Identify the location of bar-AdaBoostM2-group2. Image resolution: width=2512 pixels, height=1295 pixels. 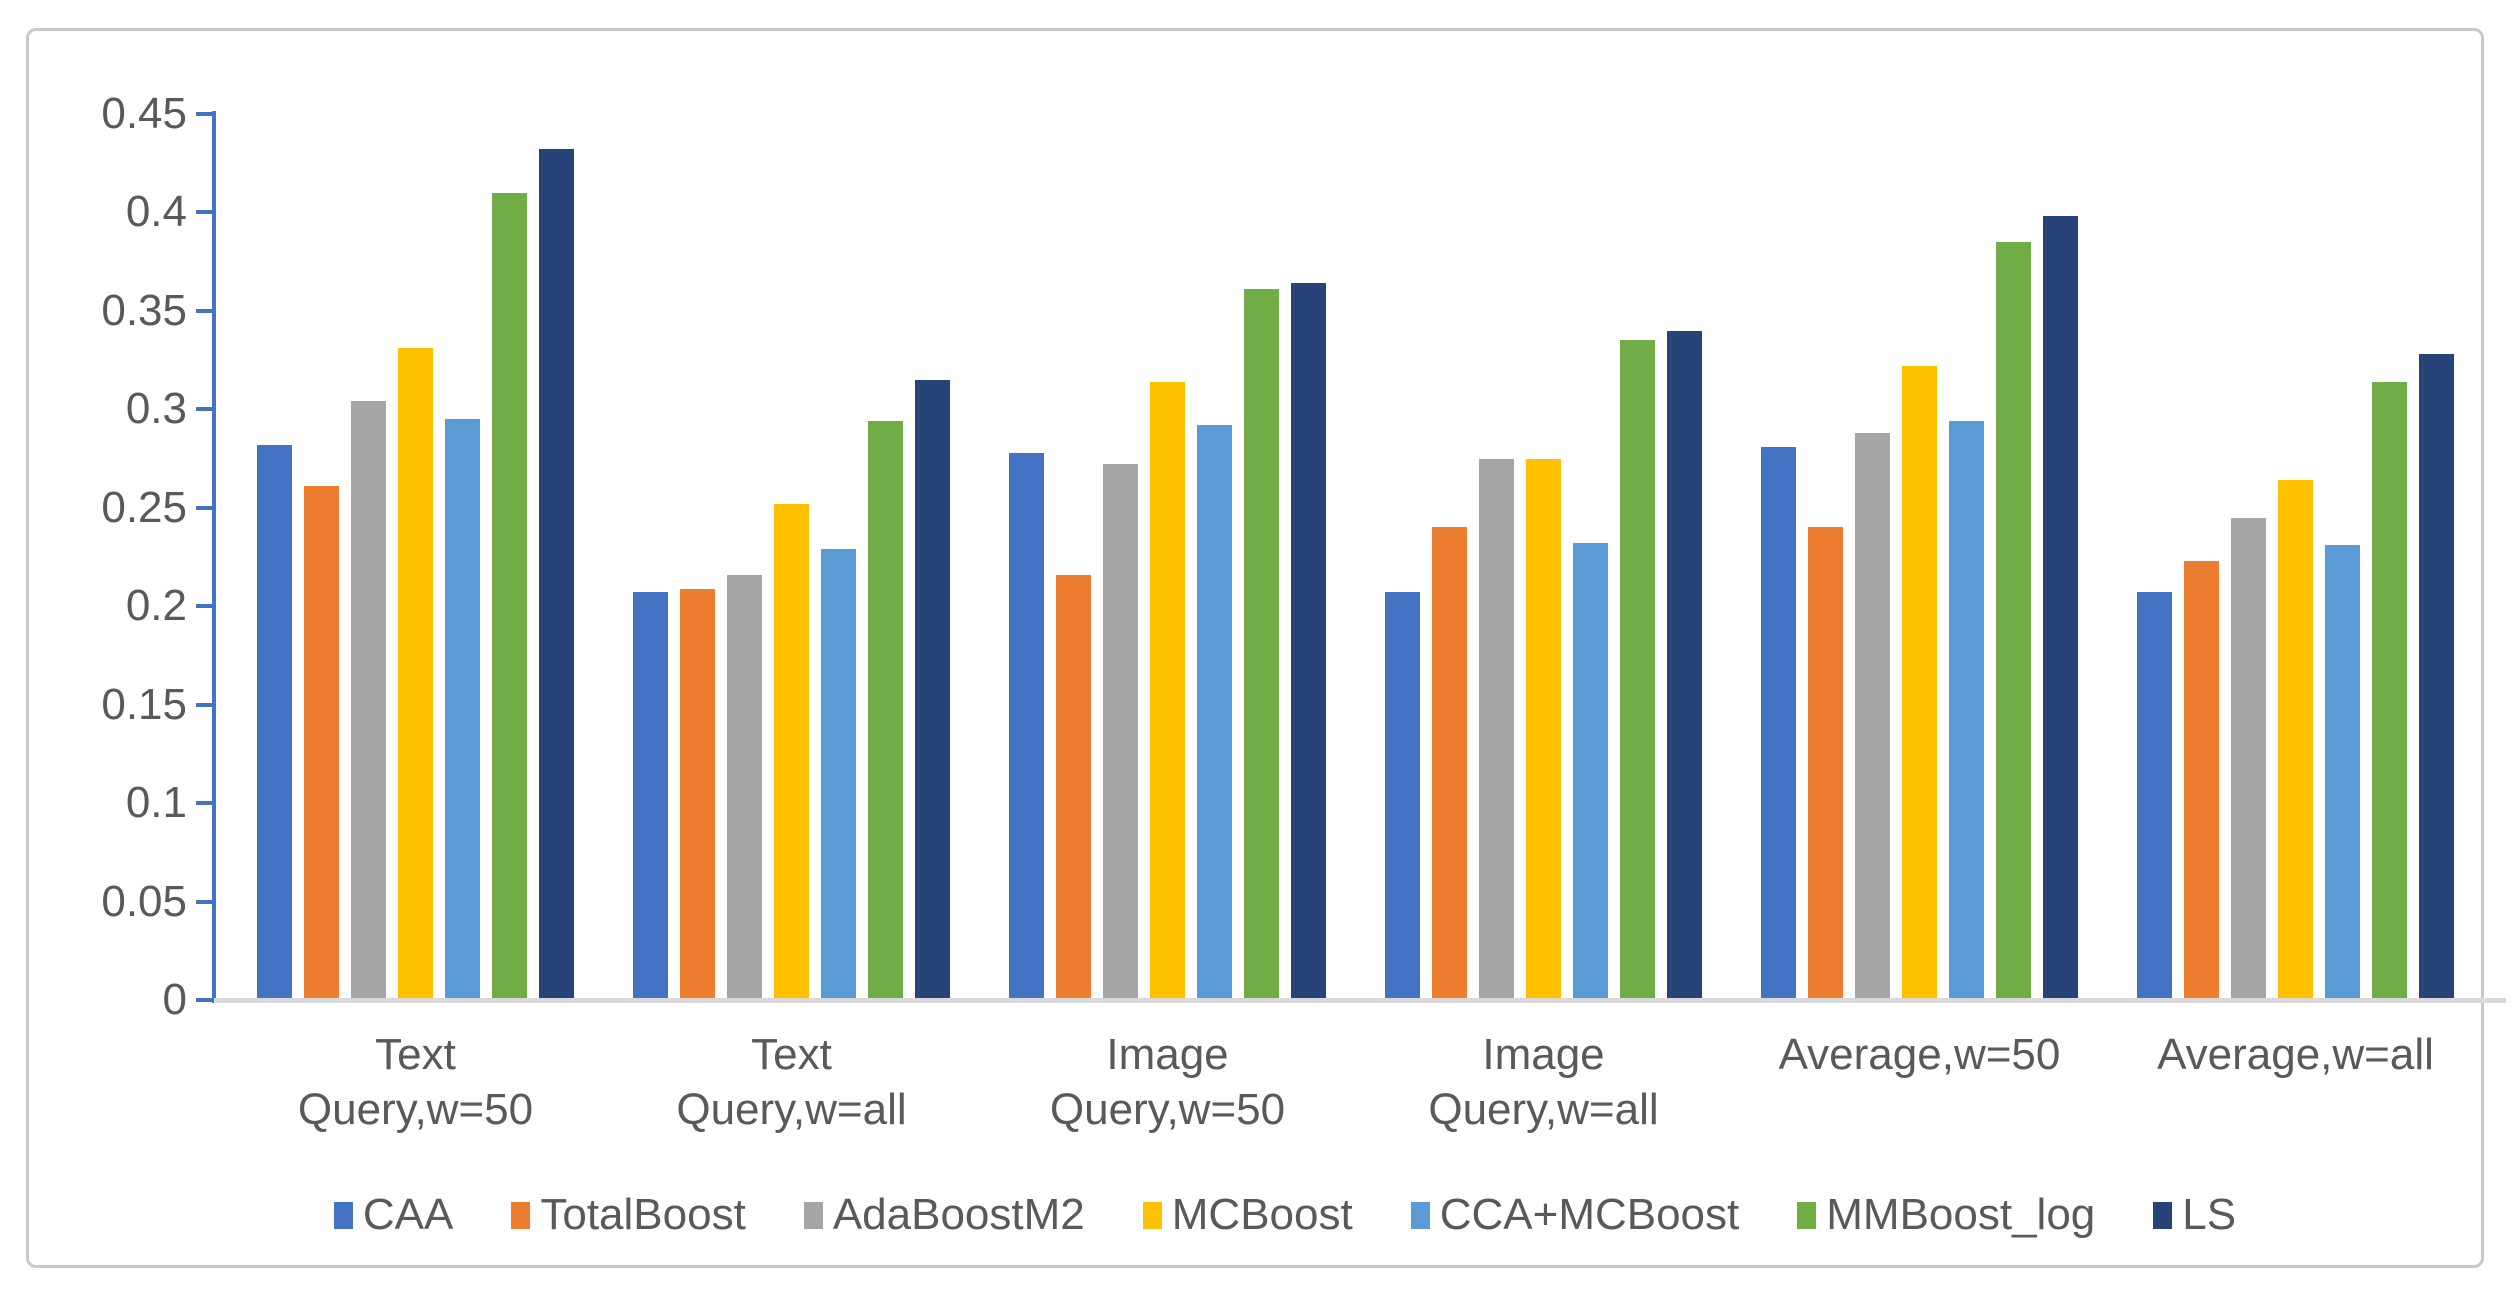
(744, 787).